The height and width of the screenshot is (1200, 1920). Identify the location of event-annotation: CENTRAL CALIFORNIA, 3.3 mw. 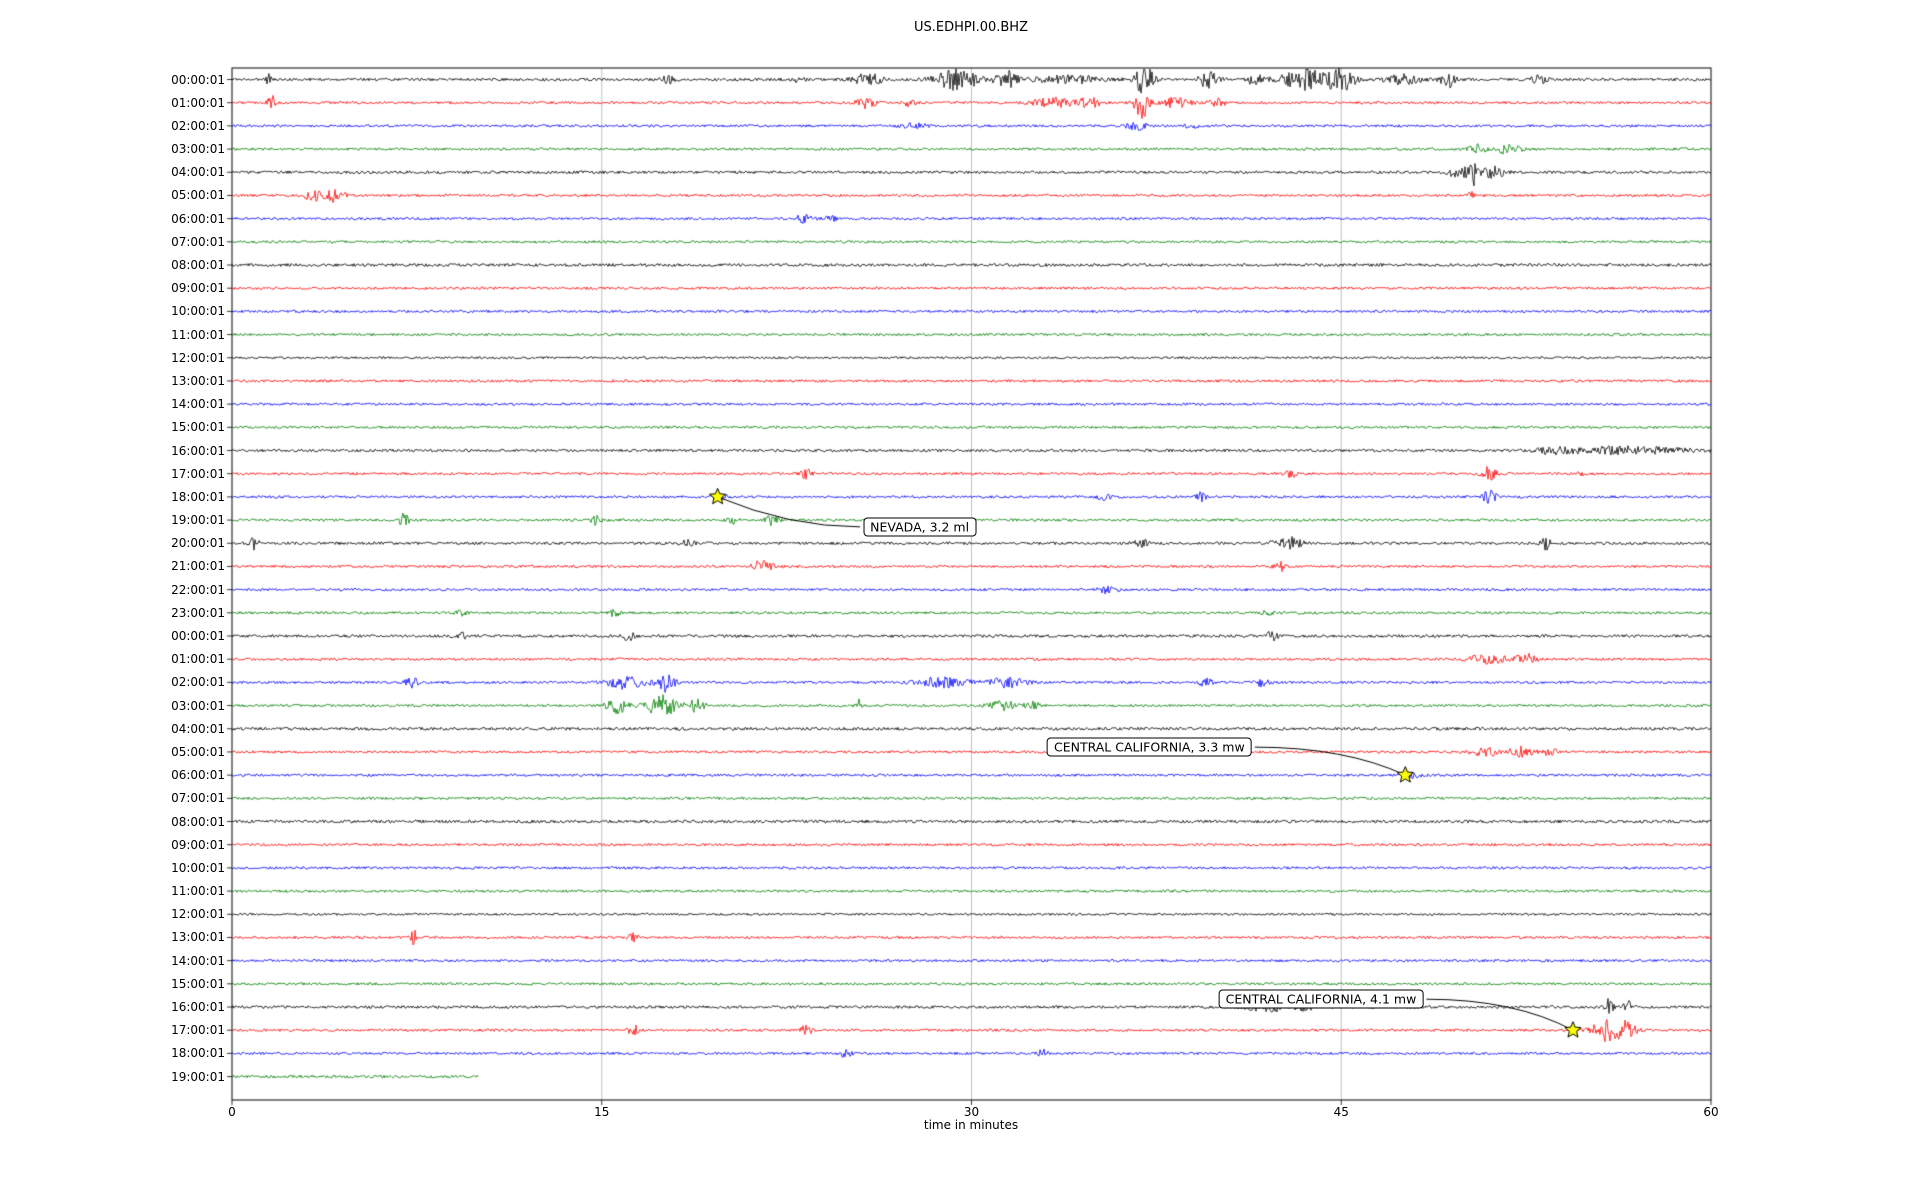
(1149, 747).